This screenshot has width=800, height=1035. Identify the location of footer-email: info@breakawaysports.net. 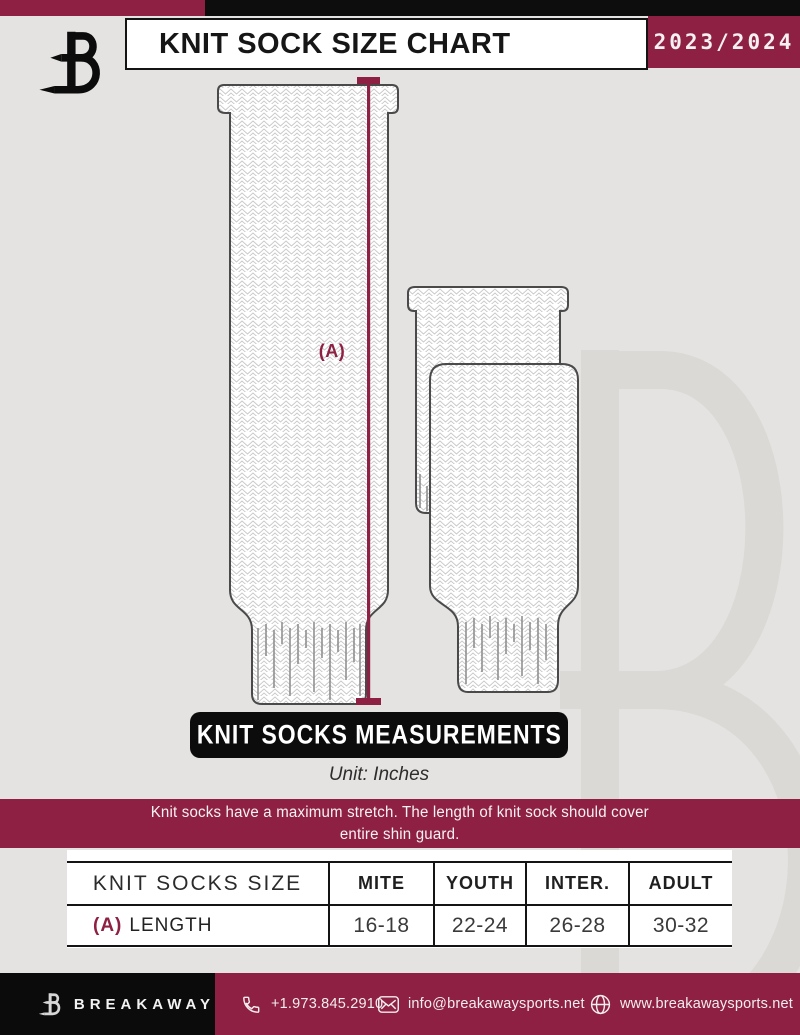
(481, 1004).